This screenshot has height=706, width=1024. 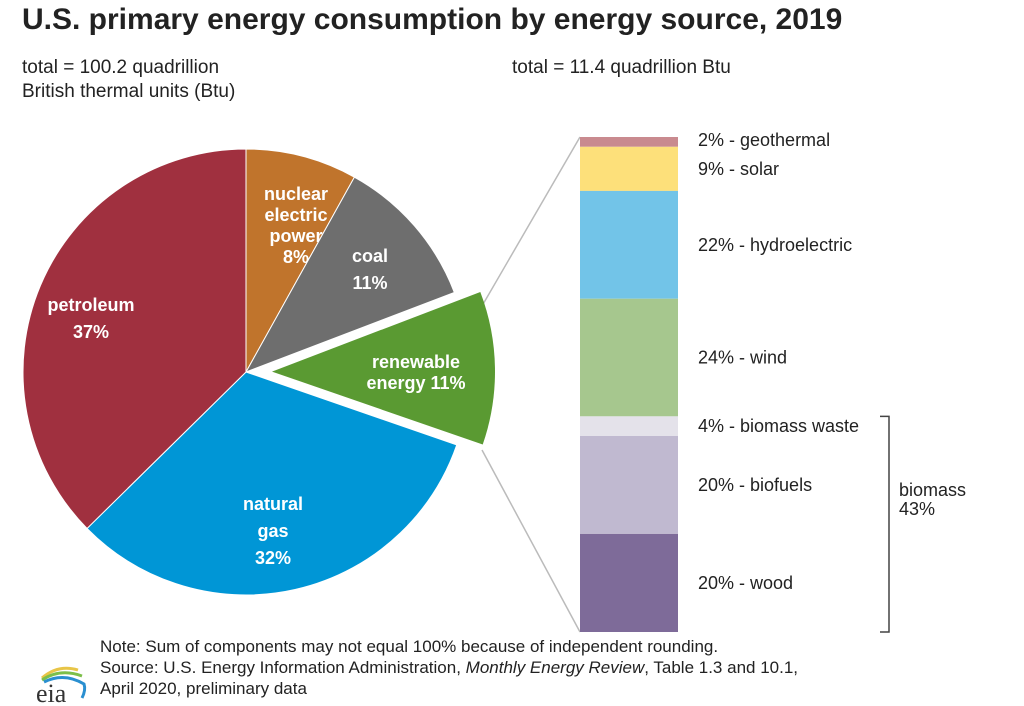 What do you see at coordinates (416, 362) in the screenshot?
I see `pie-label-line: renewable` at bounding box center [416, 362].